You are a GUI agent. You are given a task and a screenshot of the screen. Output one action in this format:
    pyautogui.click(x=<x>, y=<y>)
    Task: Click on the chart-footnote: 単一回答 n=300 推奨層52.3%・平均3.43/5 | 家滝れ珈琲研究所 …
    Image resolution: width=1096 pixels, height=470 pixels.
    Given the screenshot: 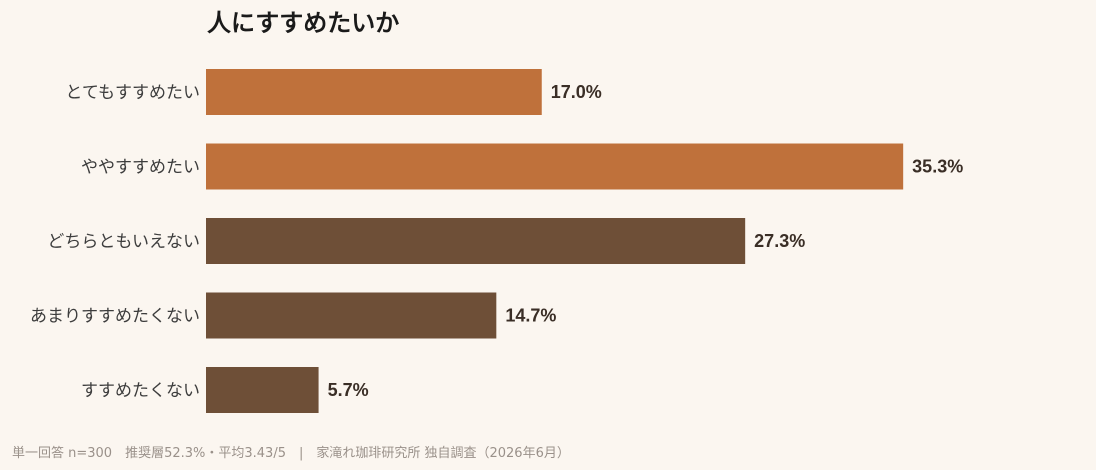 What is the action you would take?
    pyautogui.click(x=291, y=453)
    